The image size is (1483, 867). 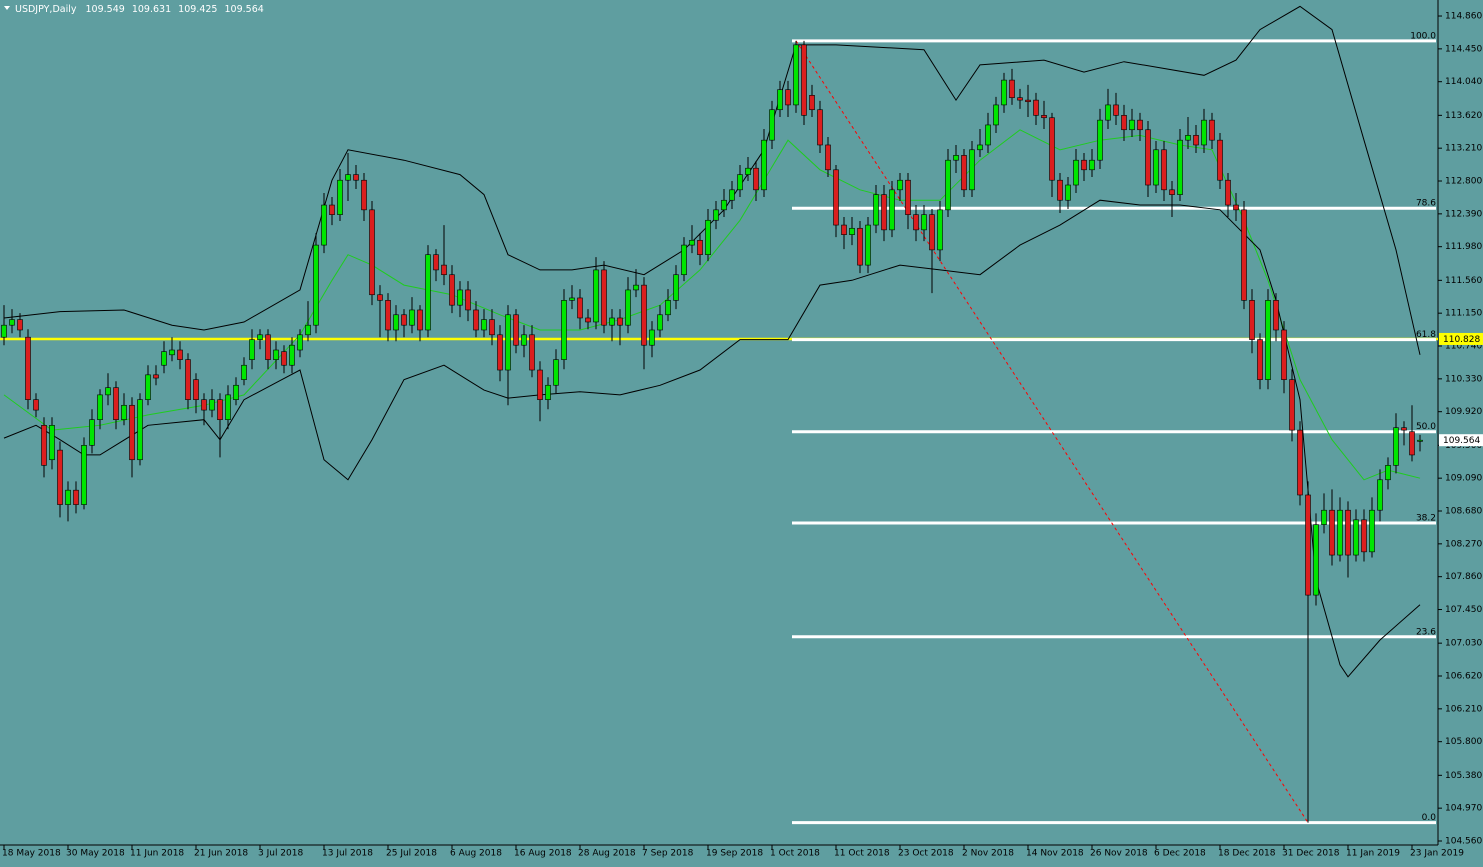 I want to click on x-tick-label: 2 Nov 2018, so click(x=988, y=854).